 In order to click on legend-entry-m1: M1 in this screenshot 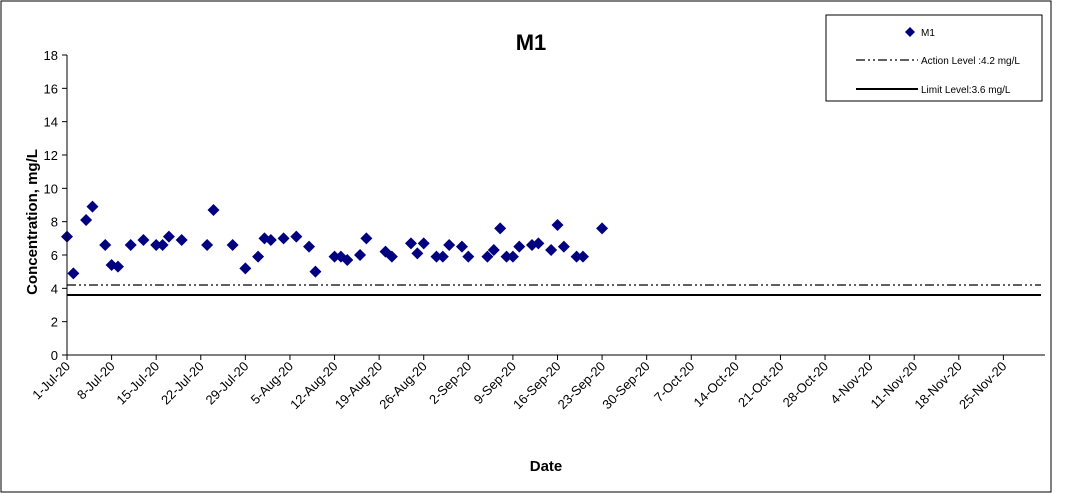, I will do `click(928, 33)`.